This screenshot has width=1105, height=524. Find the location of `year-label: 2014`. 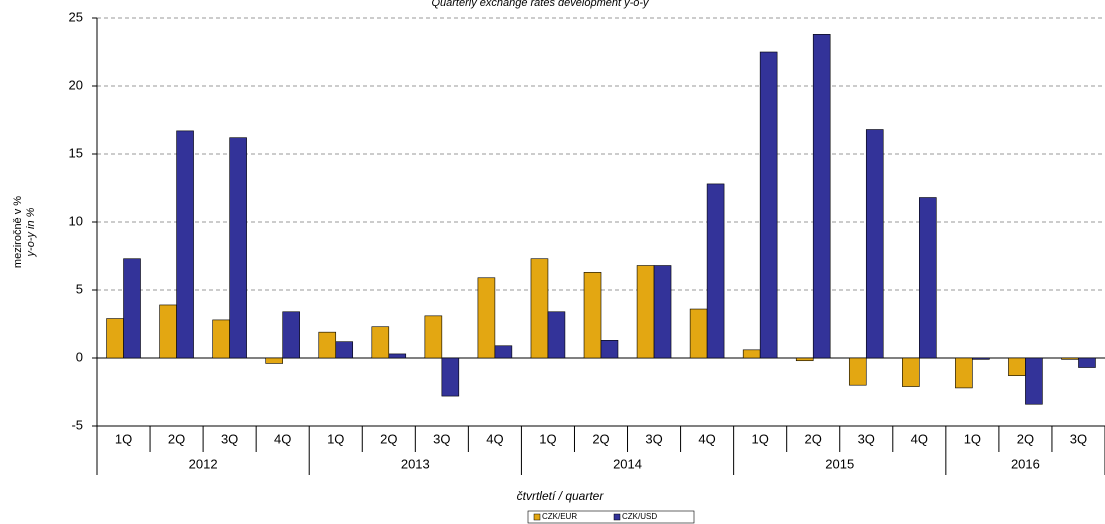

year-label: 2014 is located at coordinates (627, 463).